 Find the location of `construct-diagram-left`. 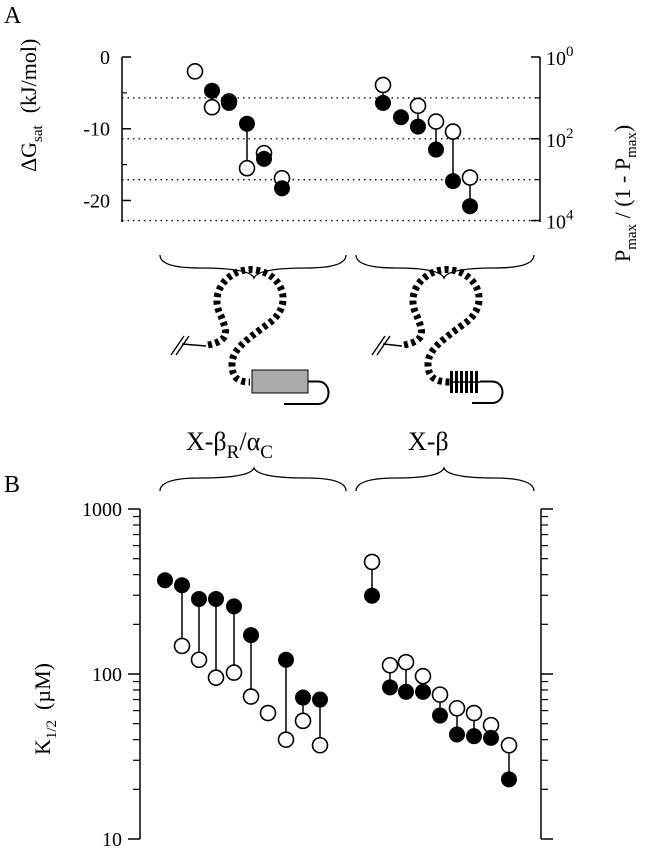

construct-diagram-left is located at coordinates (250, 335).